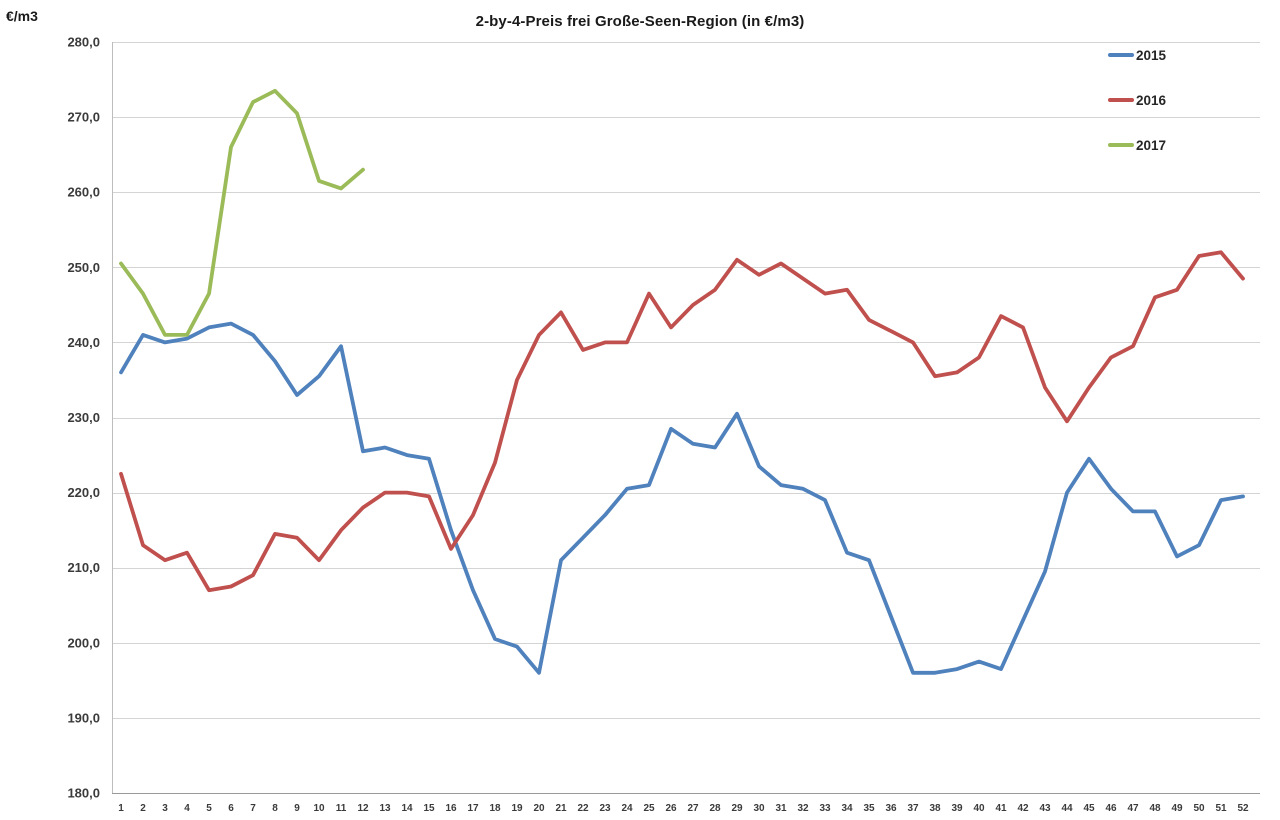 Image resolution: width=1280 pixels, height=820 pixels. Describe the element at coordinates (869, 808) in the screenshot. I see `svg-text: 35` at that location.